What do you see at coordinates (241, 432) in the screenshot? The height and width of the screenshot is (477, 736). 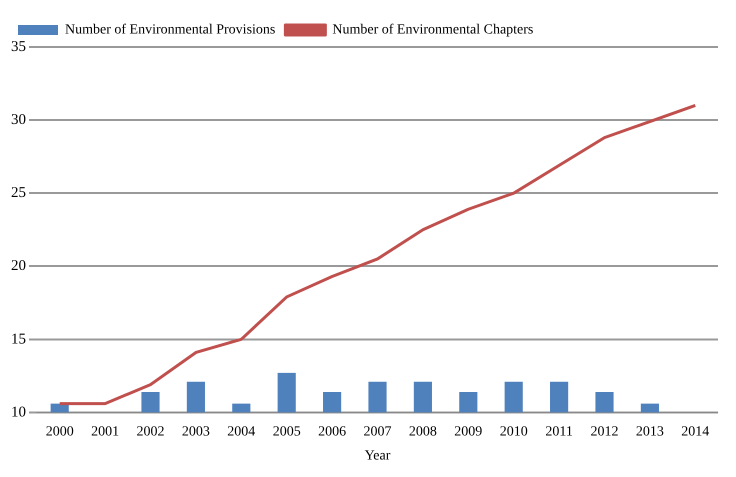 I see `x-tick-label: 2004` at bounding box center [241, 432].